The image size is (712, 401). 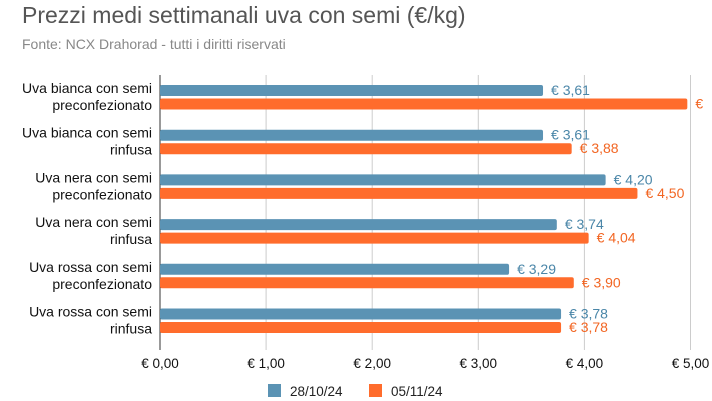 What do you see at coordinates (633, 179) in the screenshot?
I see `data-label: € 4,20` at bounding box center [633, 179].